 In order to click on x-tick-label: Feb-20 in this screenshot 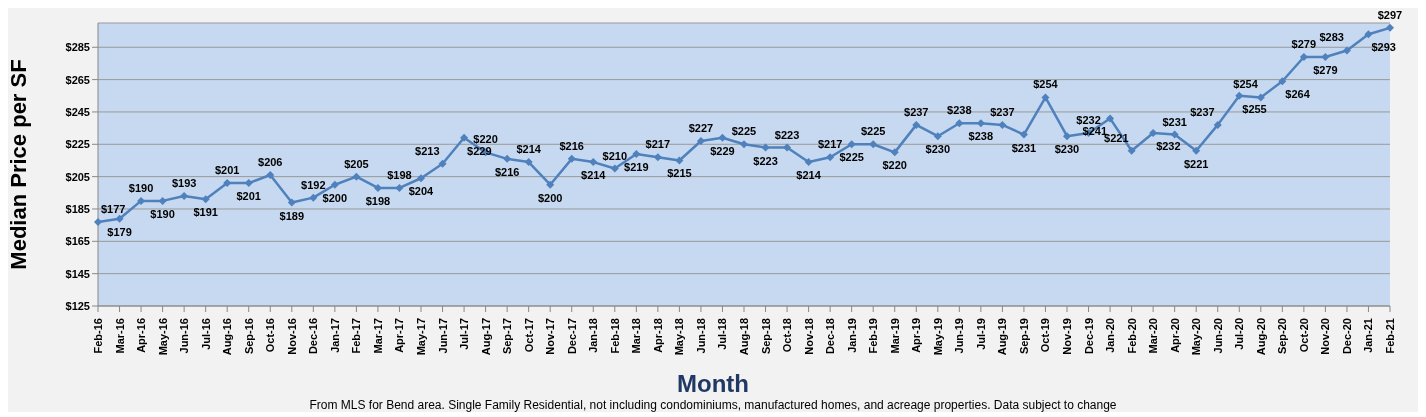, I will do `click(1131, 336)`.